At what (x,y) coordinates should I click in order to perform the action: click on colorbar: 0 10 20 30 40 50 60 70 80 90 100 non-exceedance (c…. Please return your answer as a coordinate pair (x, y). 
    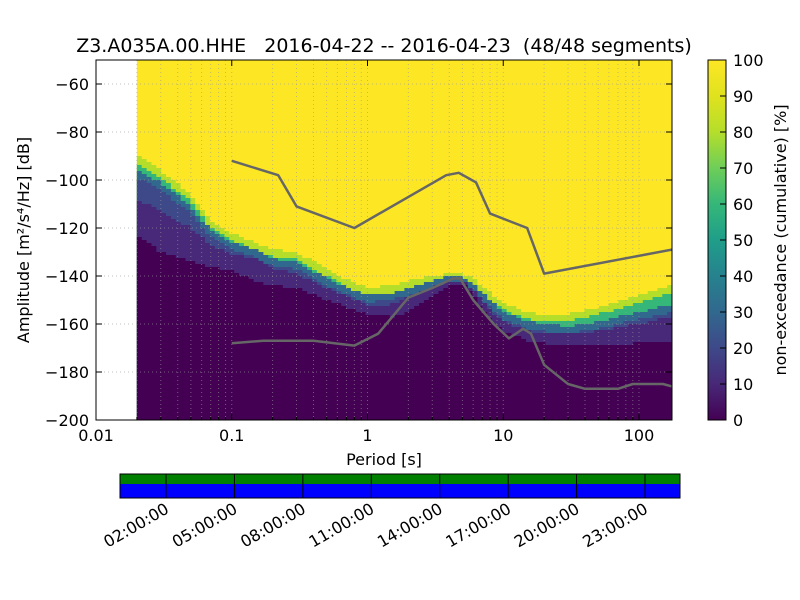
    Looking at the image, I should click on (748, 240).